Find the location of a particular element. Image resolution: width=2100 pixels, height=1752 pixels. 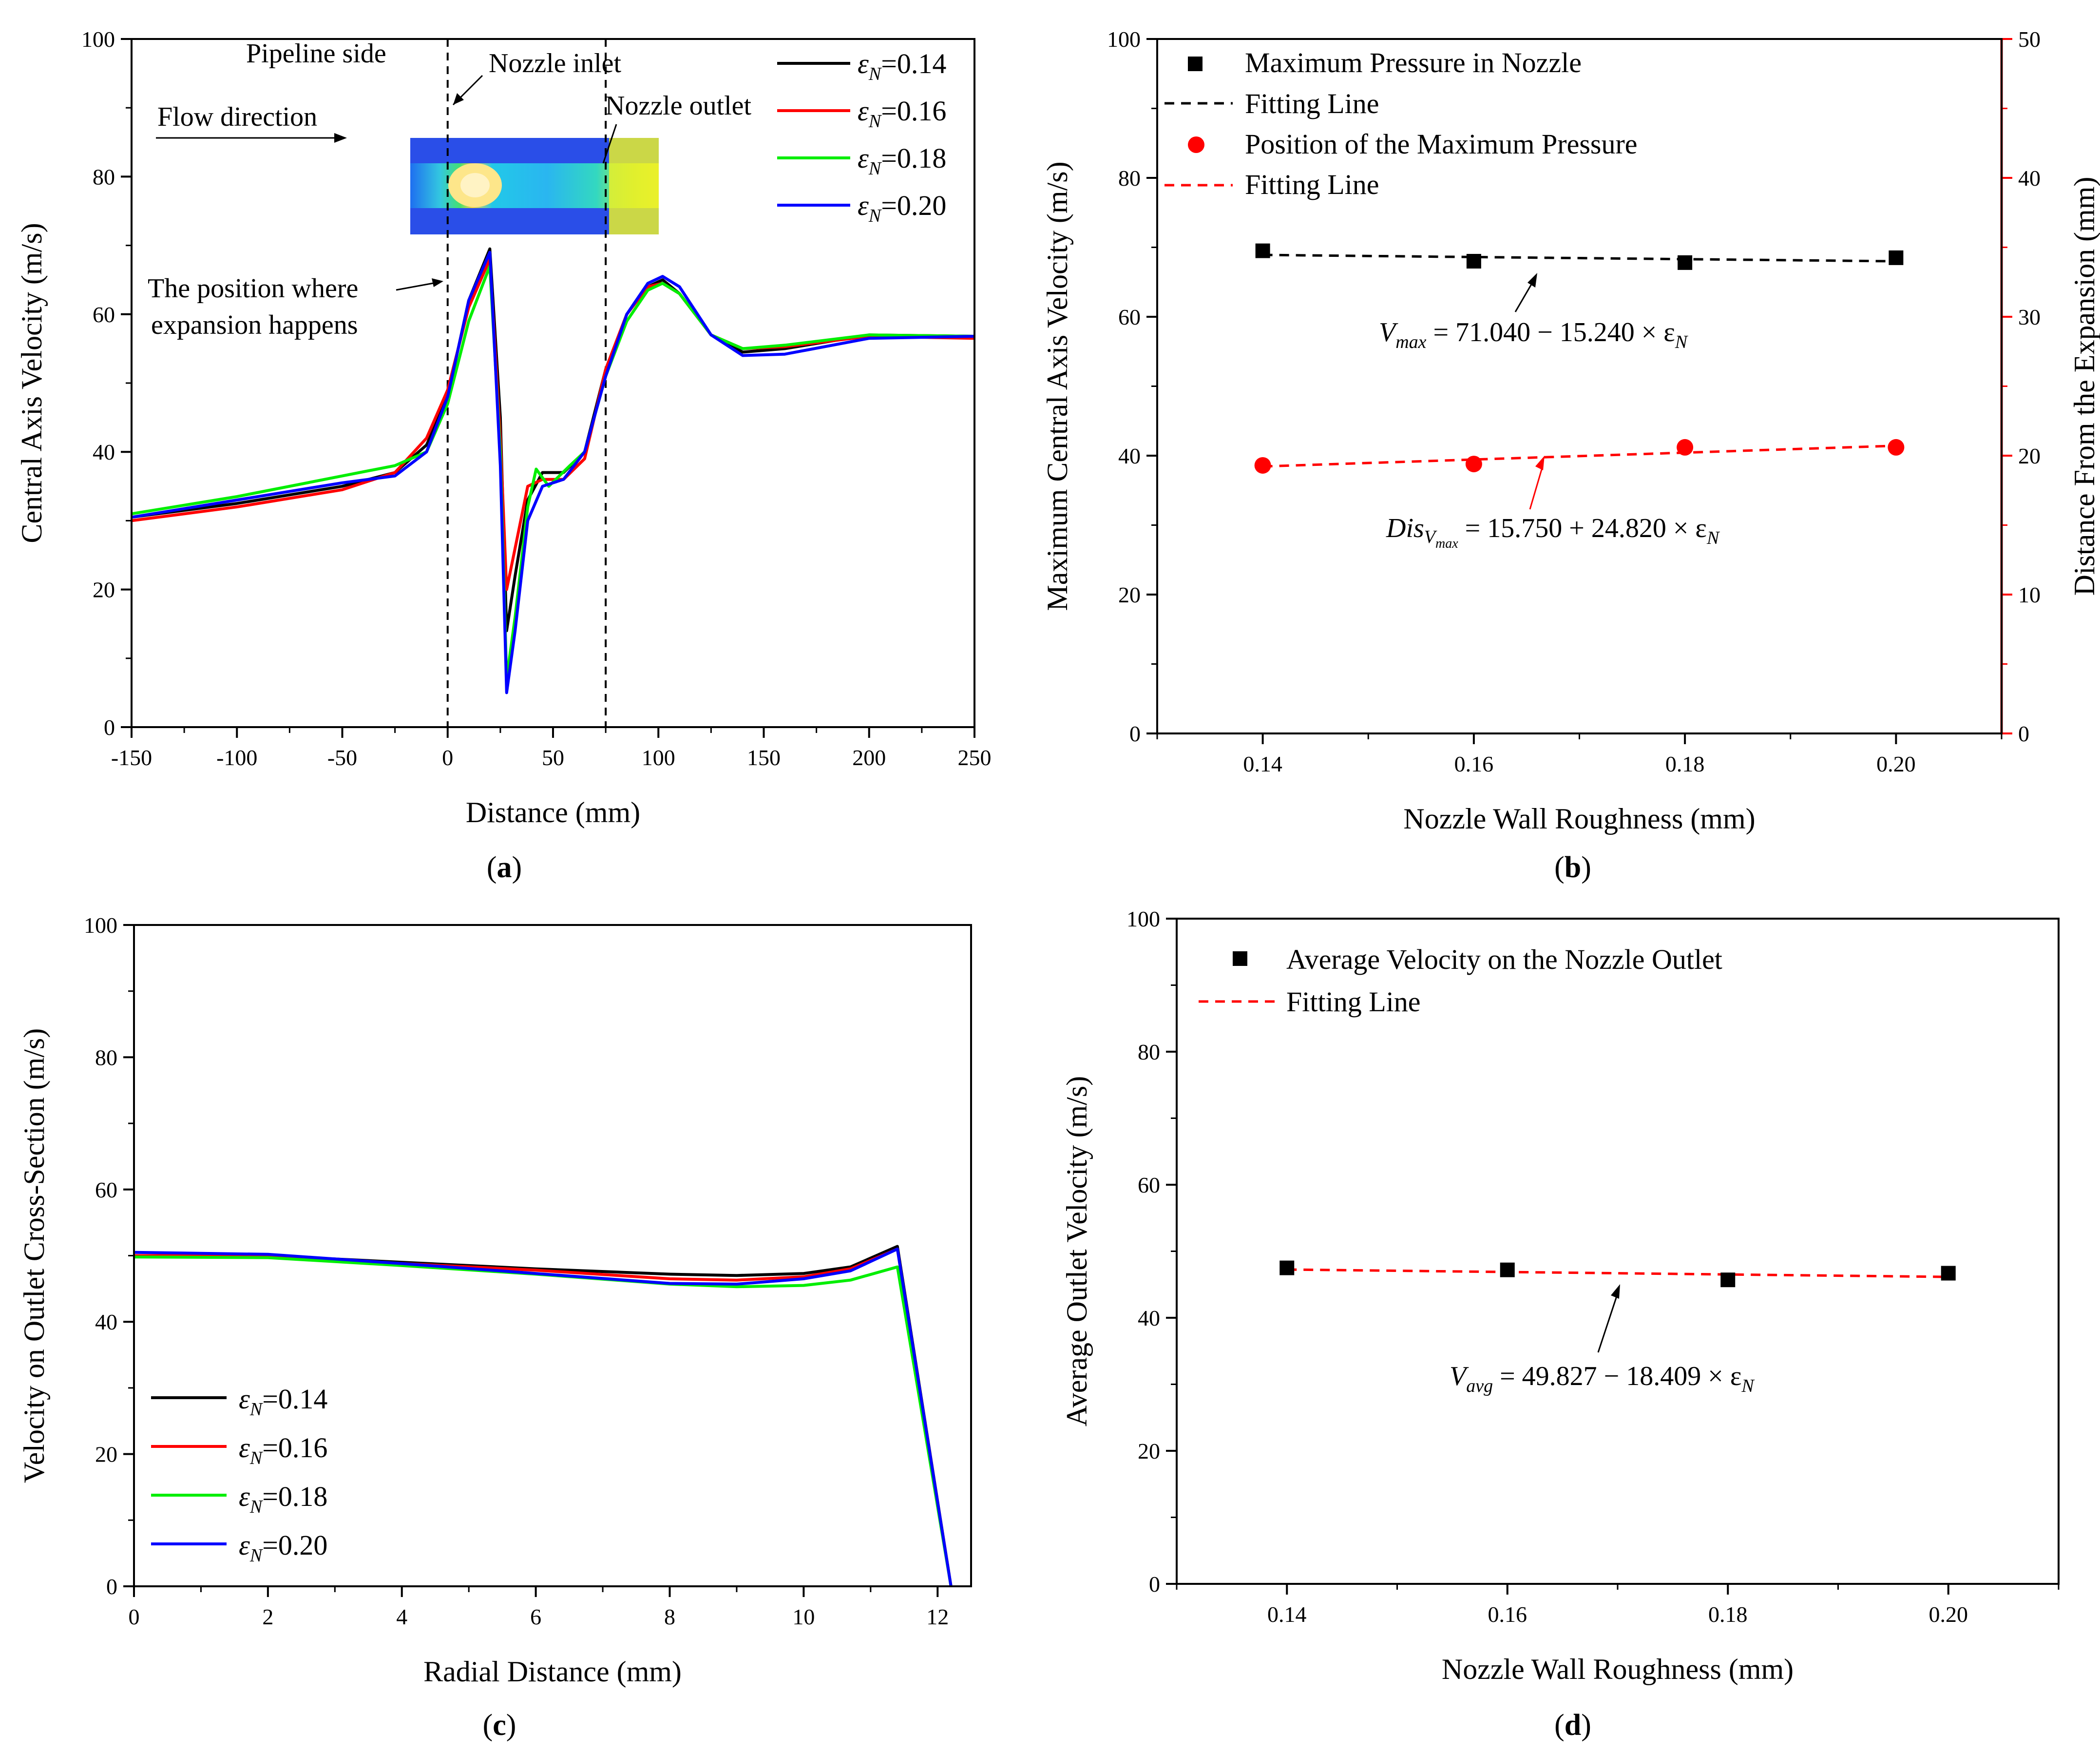

y-tick-label-left-c: 80 is located at coordinates (106, 1057).